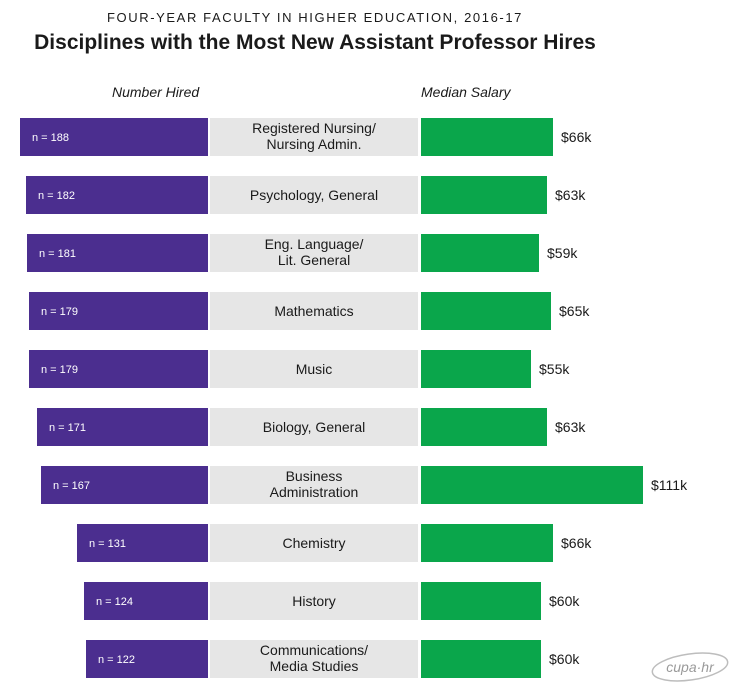  I want to click on category-label: Business, so click(314, 476).